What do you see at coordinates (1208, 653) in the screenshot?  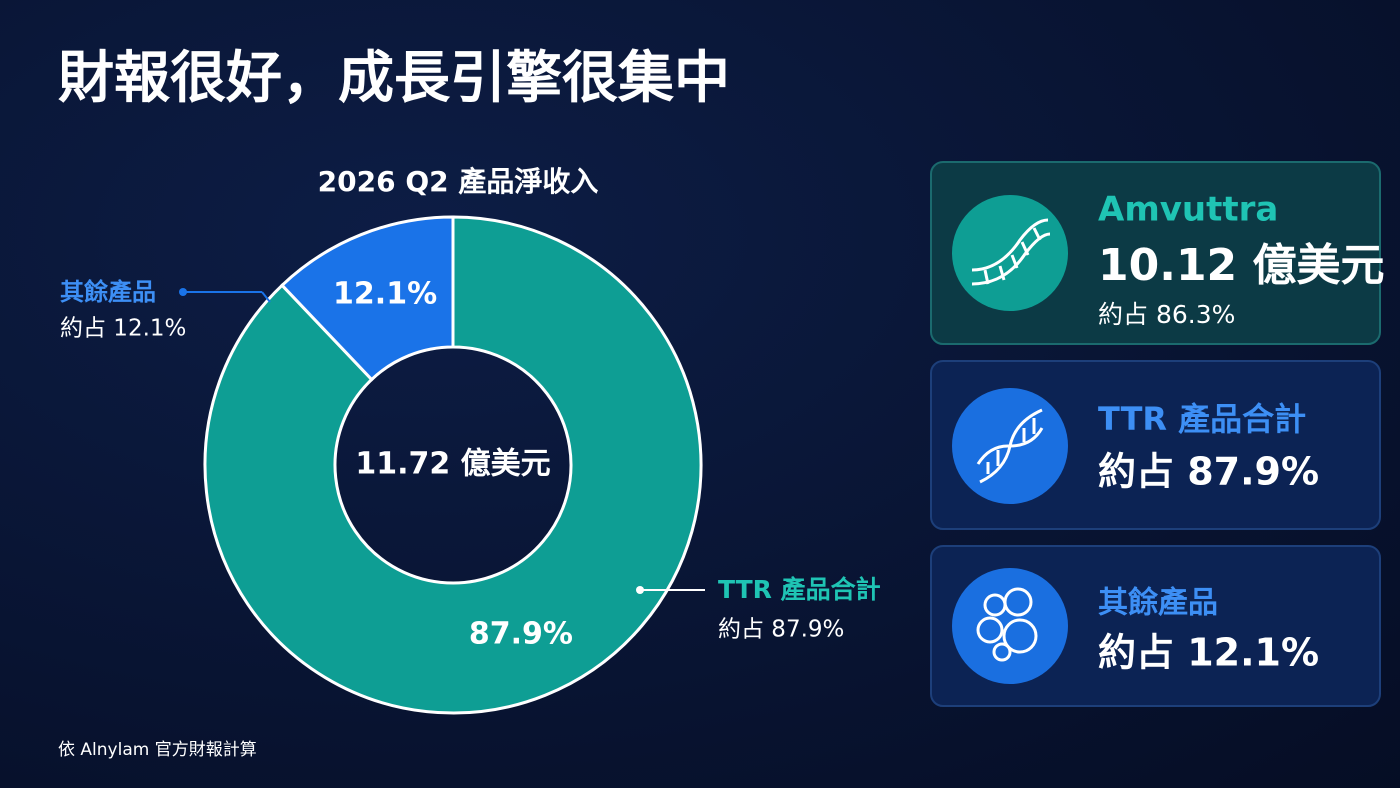 I see `card-share: 約占 12.1%` at bounding box center [1208, 653].